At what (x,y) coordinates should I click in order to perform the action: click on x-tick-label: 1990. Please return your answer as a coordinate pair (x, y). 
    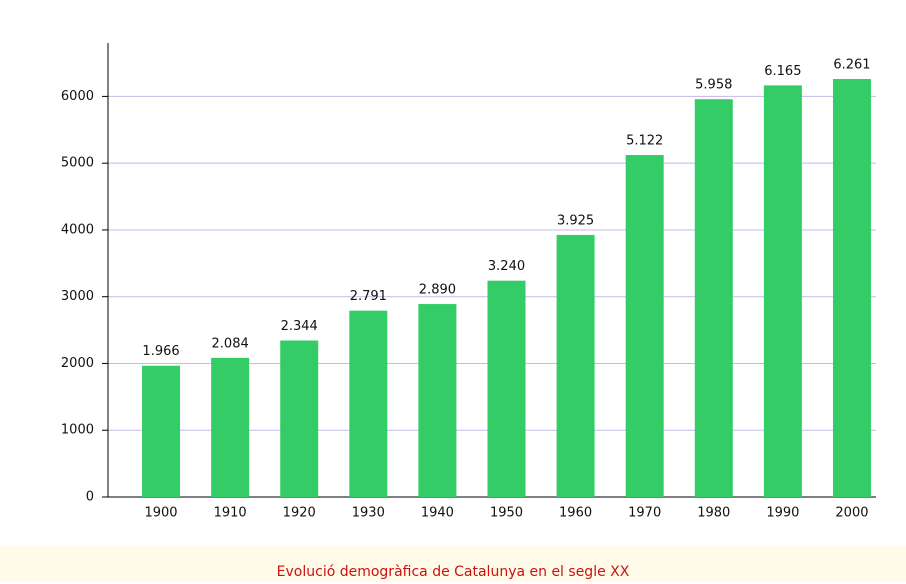
    Looking at the image, I should click on (782, 513).